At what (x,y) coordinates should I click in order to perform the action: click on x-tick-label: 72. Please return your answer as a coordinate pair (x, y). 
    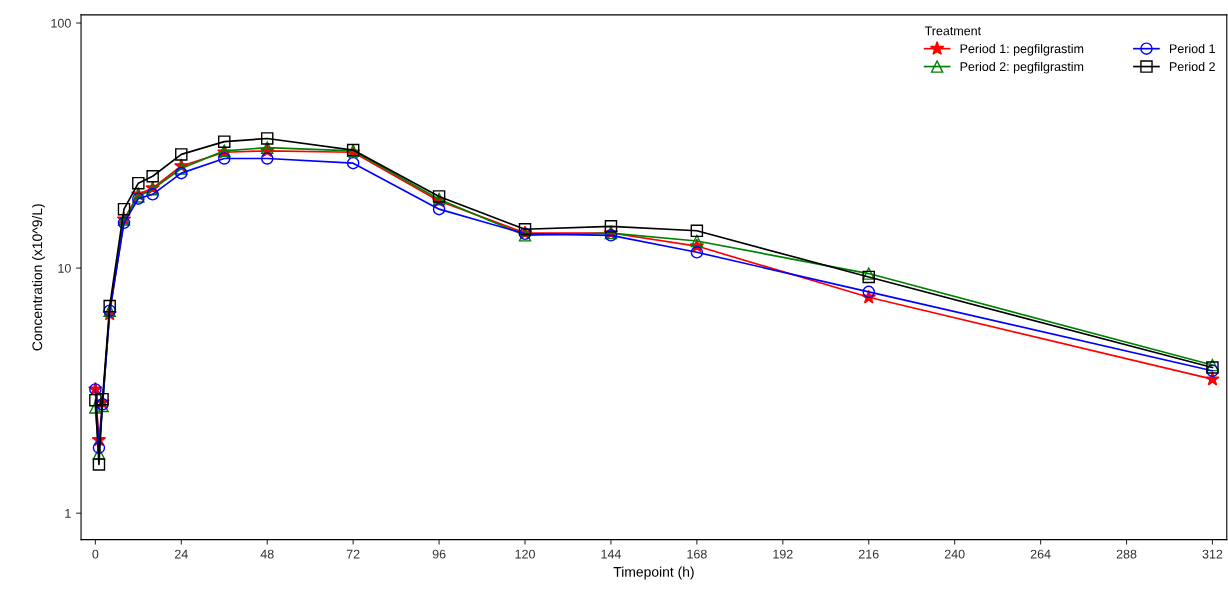
    Looking at the image, I should click on (353, 554).